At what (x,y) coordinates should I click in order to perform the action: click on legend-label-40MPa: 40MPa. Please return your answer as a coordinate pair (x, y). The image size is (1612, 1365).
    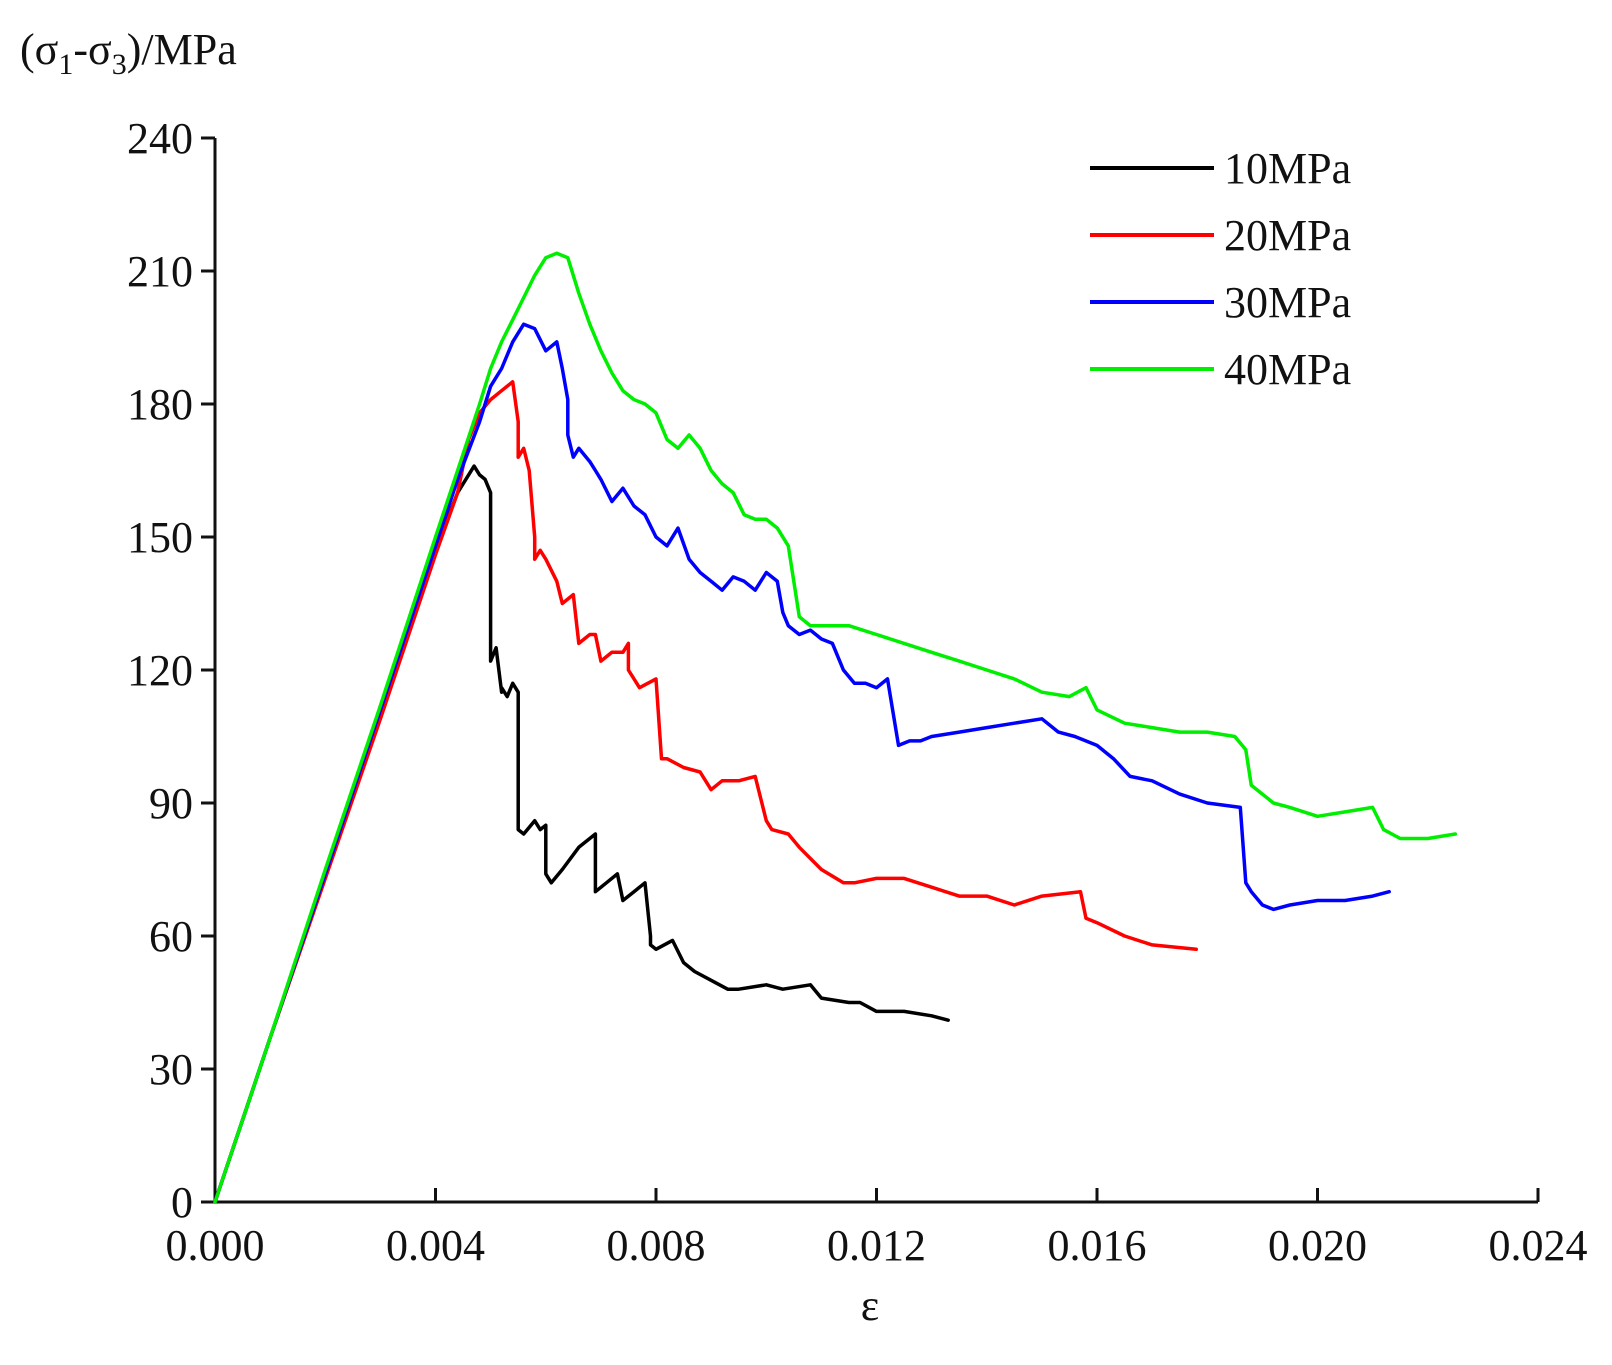
    Looking at the image, I should click on (1287, 369).